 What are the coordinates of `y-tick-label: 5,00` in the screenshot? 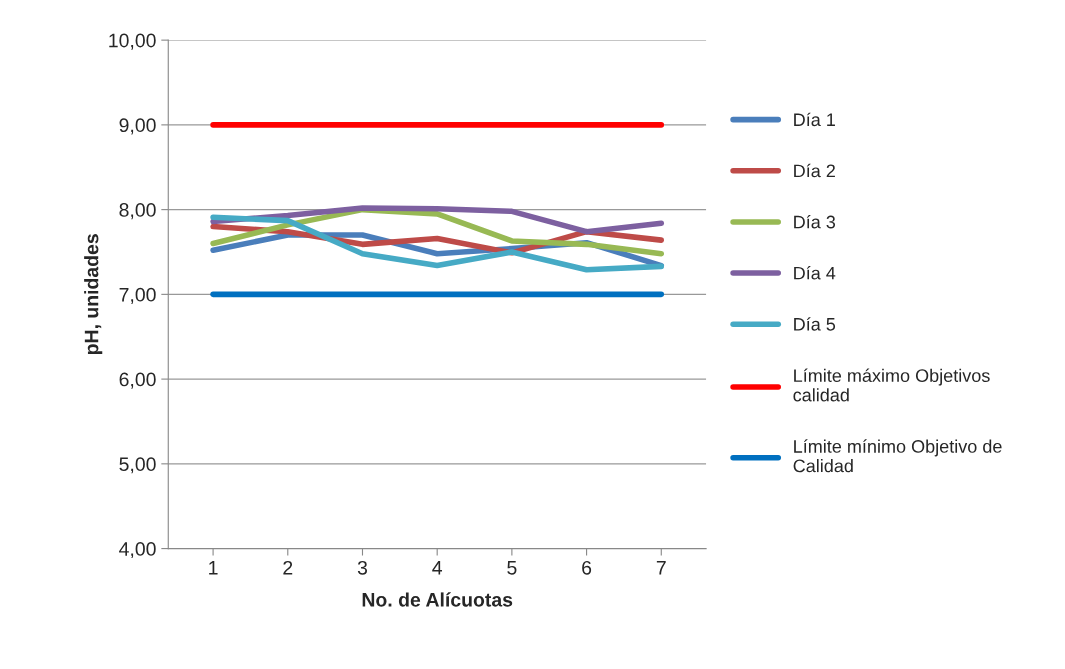 It's located at (137, 465).